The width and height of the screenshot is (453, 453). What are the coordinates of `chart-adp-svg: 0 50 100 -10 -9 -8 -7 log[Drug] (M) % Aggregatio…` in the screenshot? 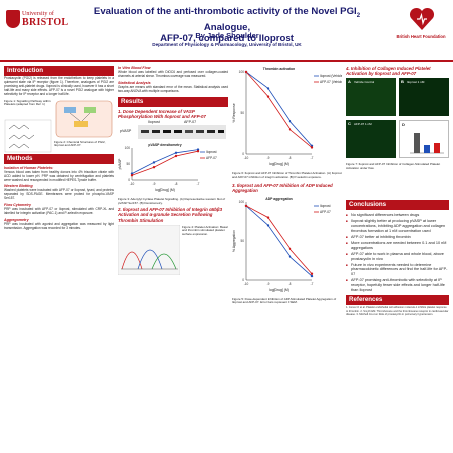 It's located at (287, 243).